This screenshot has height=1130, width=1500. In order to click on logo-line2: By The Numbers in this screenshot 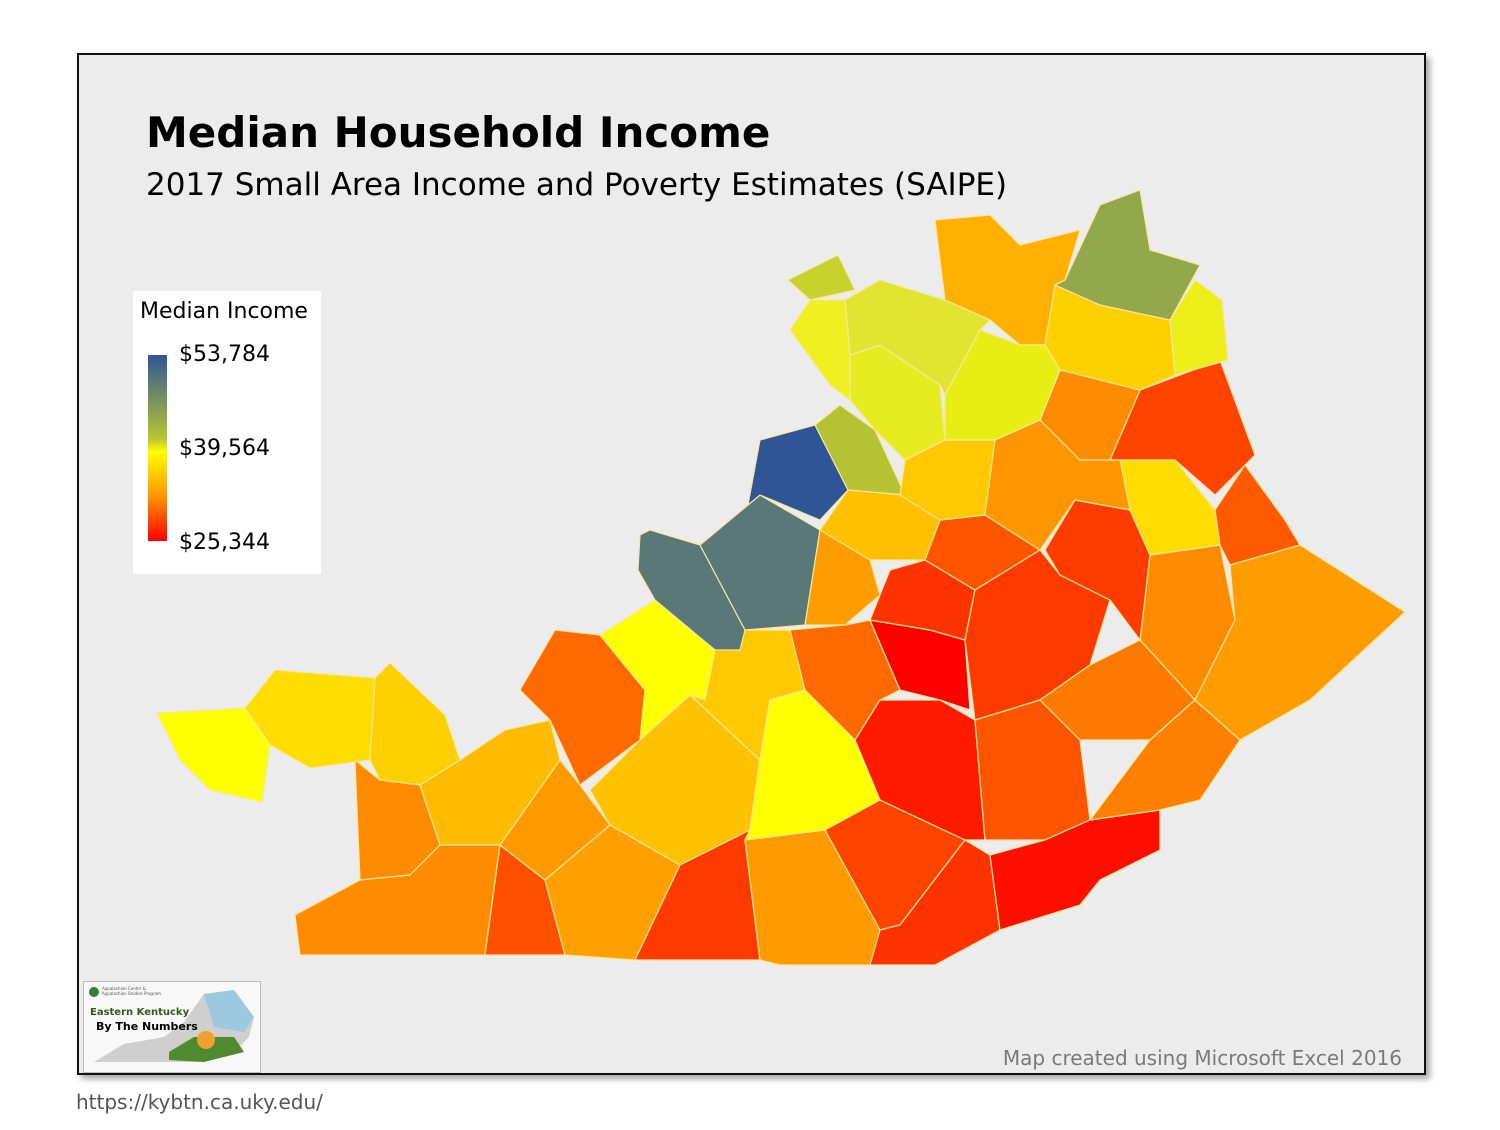, I will do `click(147, 1026)`.